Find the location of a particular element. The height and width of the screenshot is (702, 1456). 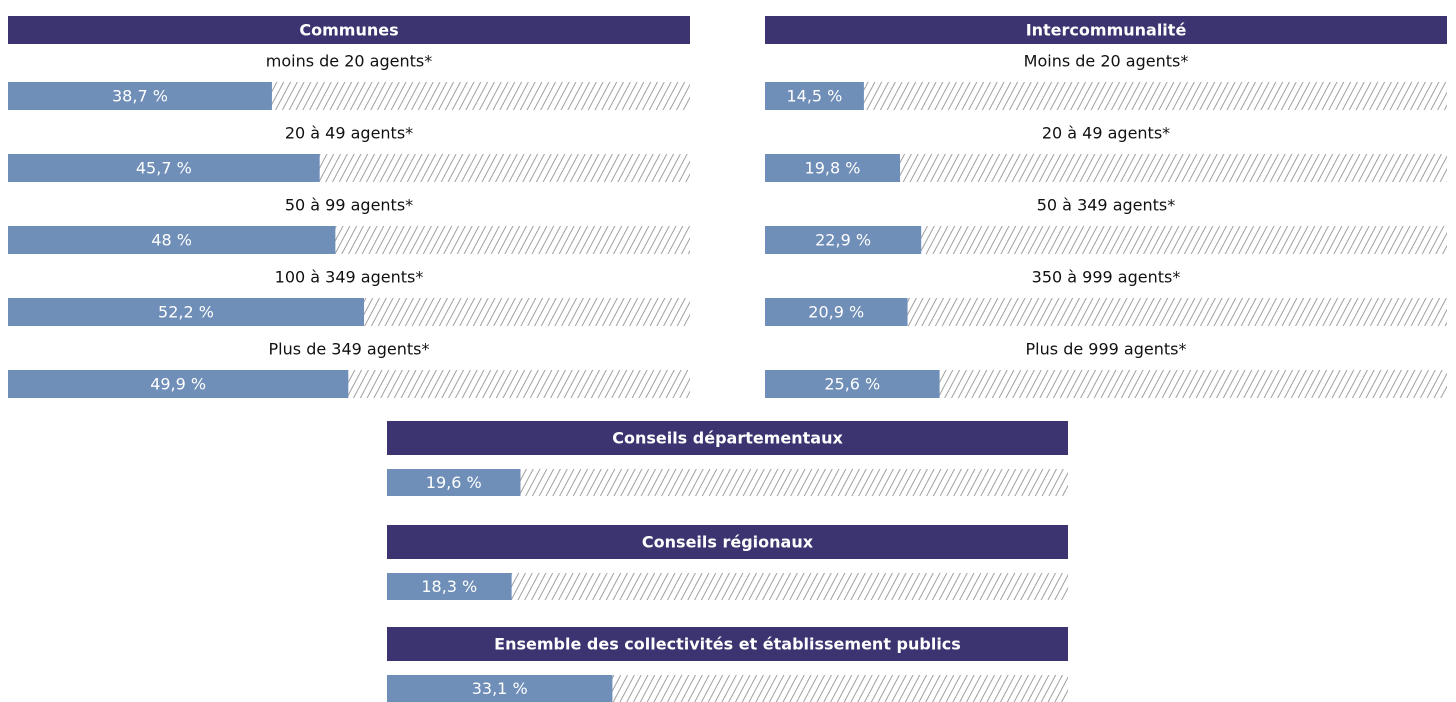

chart-title: Conseils départementaux is located at coordinates (727, 438).